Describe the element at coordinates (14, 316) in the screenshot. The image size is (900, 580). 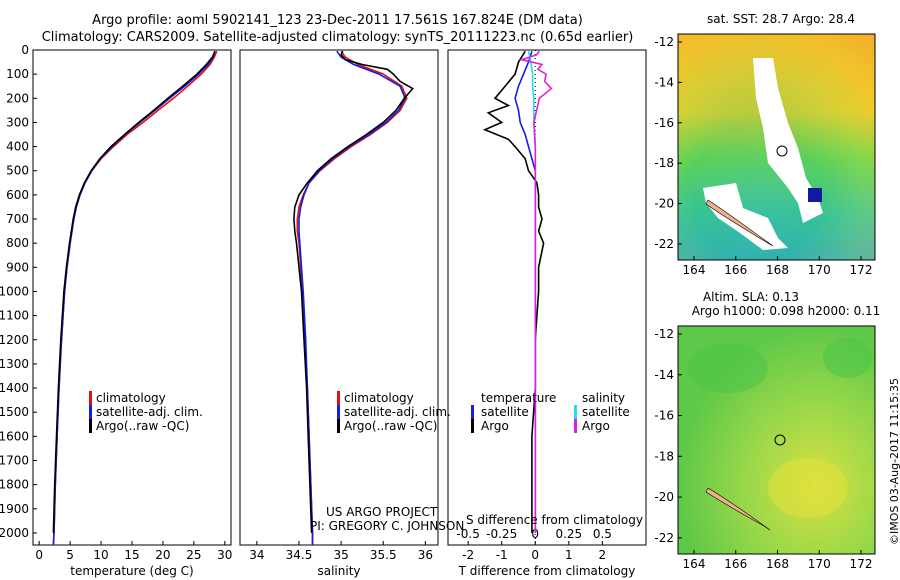
I see `depth-tick-label: 1100` at that location.